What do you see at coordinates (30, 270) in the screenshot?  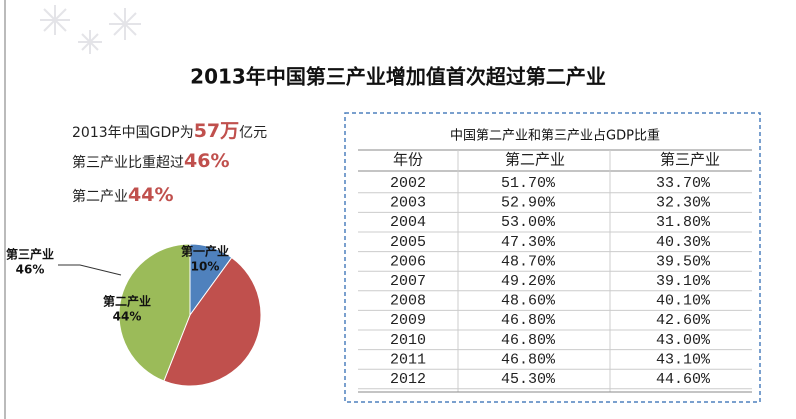 I see `slice-value-label: 46%` at bounding box center [30, 270].